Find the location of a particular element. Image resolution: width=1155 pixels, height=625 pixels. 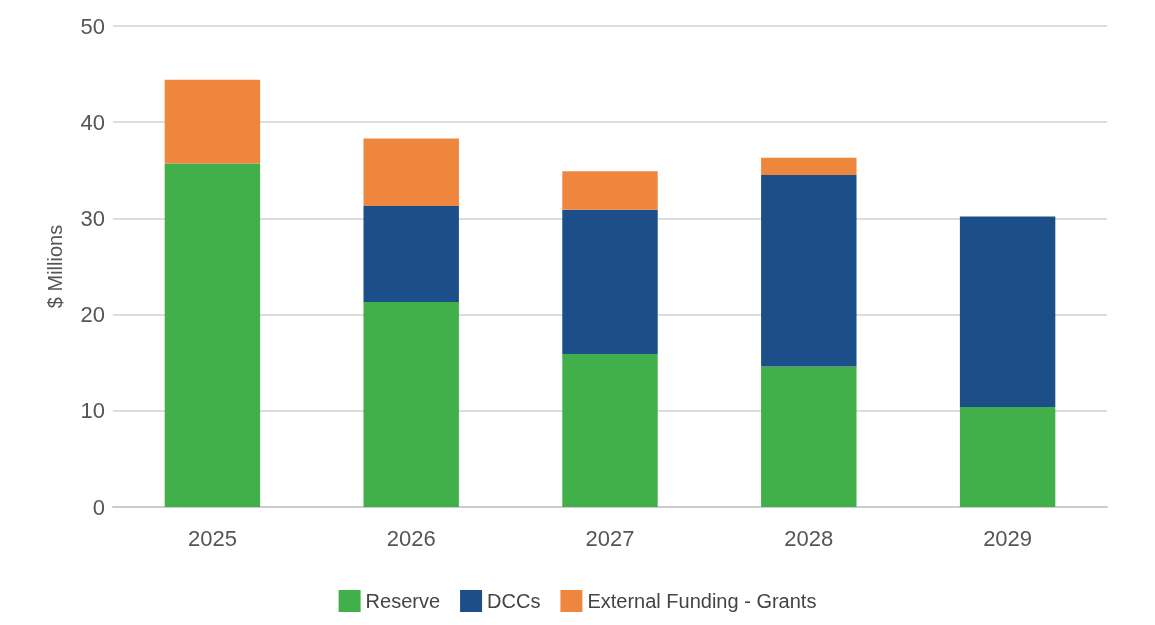

y-tick-label: 40 is located at coordinates (92, 122).